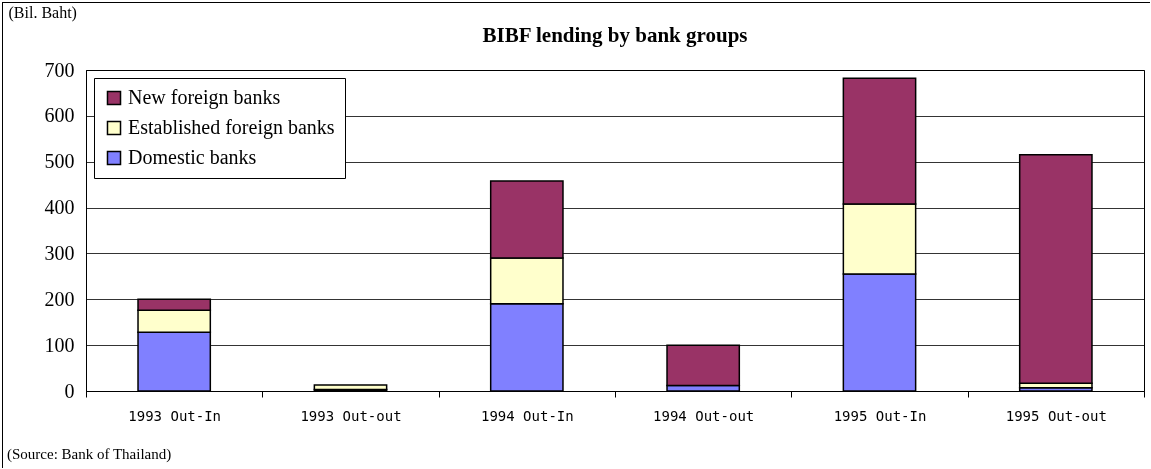 The height and width of the screenshot is (469, 1151). Describe the element at coordinates (89, 454) in the screenshot. I see `text: (Source: Bank of Thailand)` at that location.